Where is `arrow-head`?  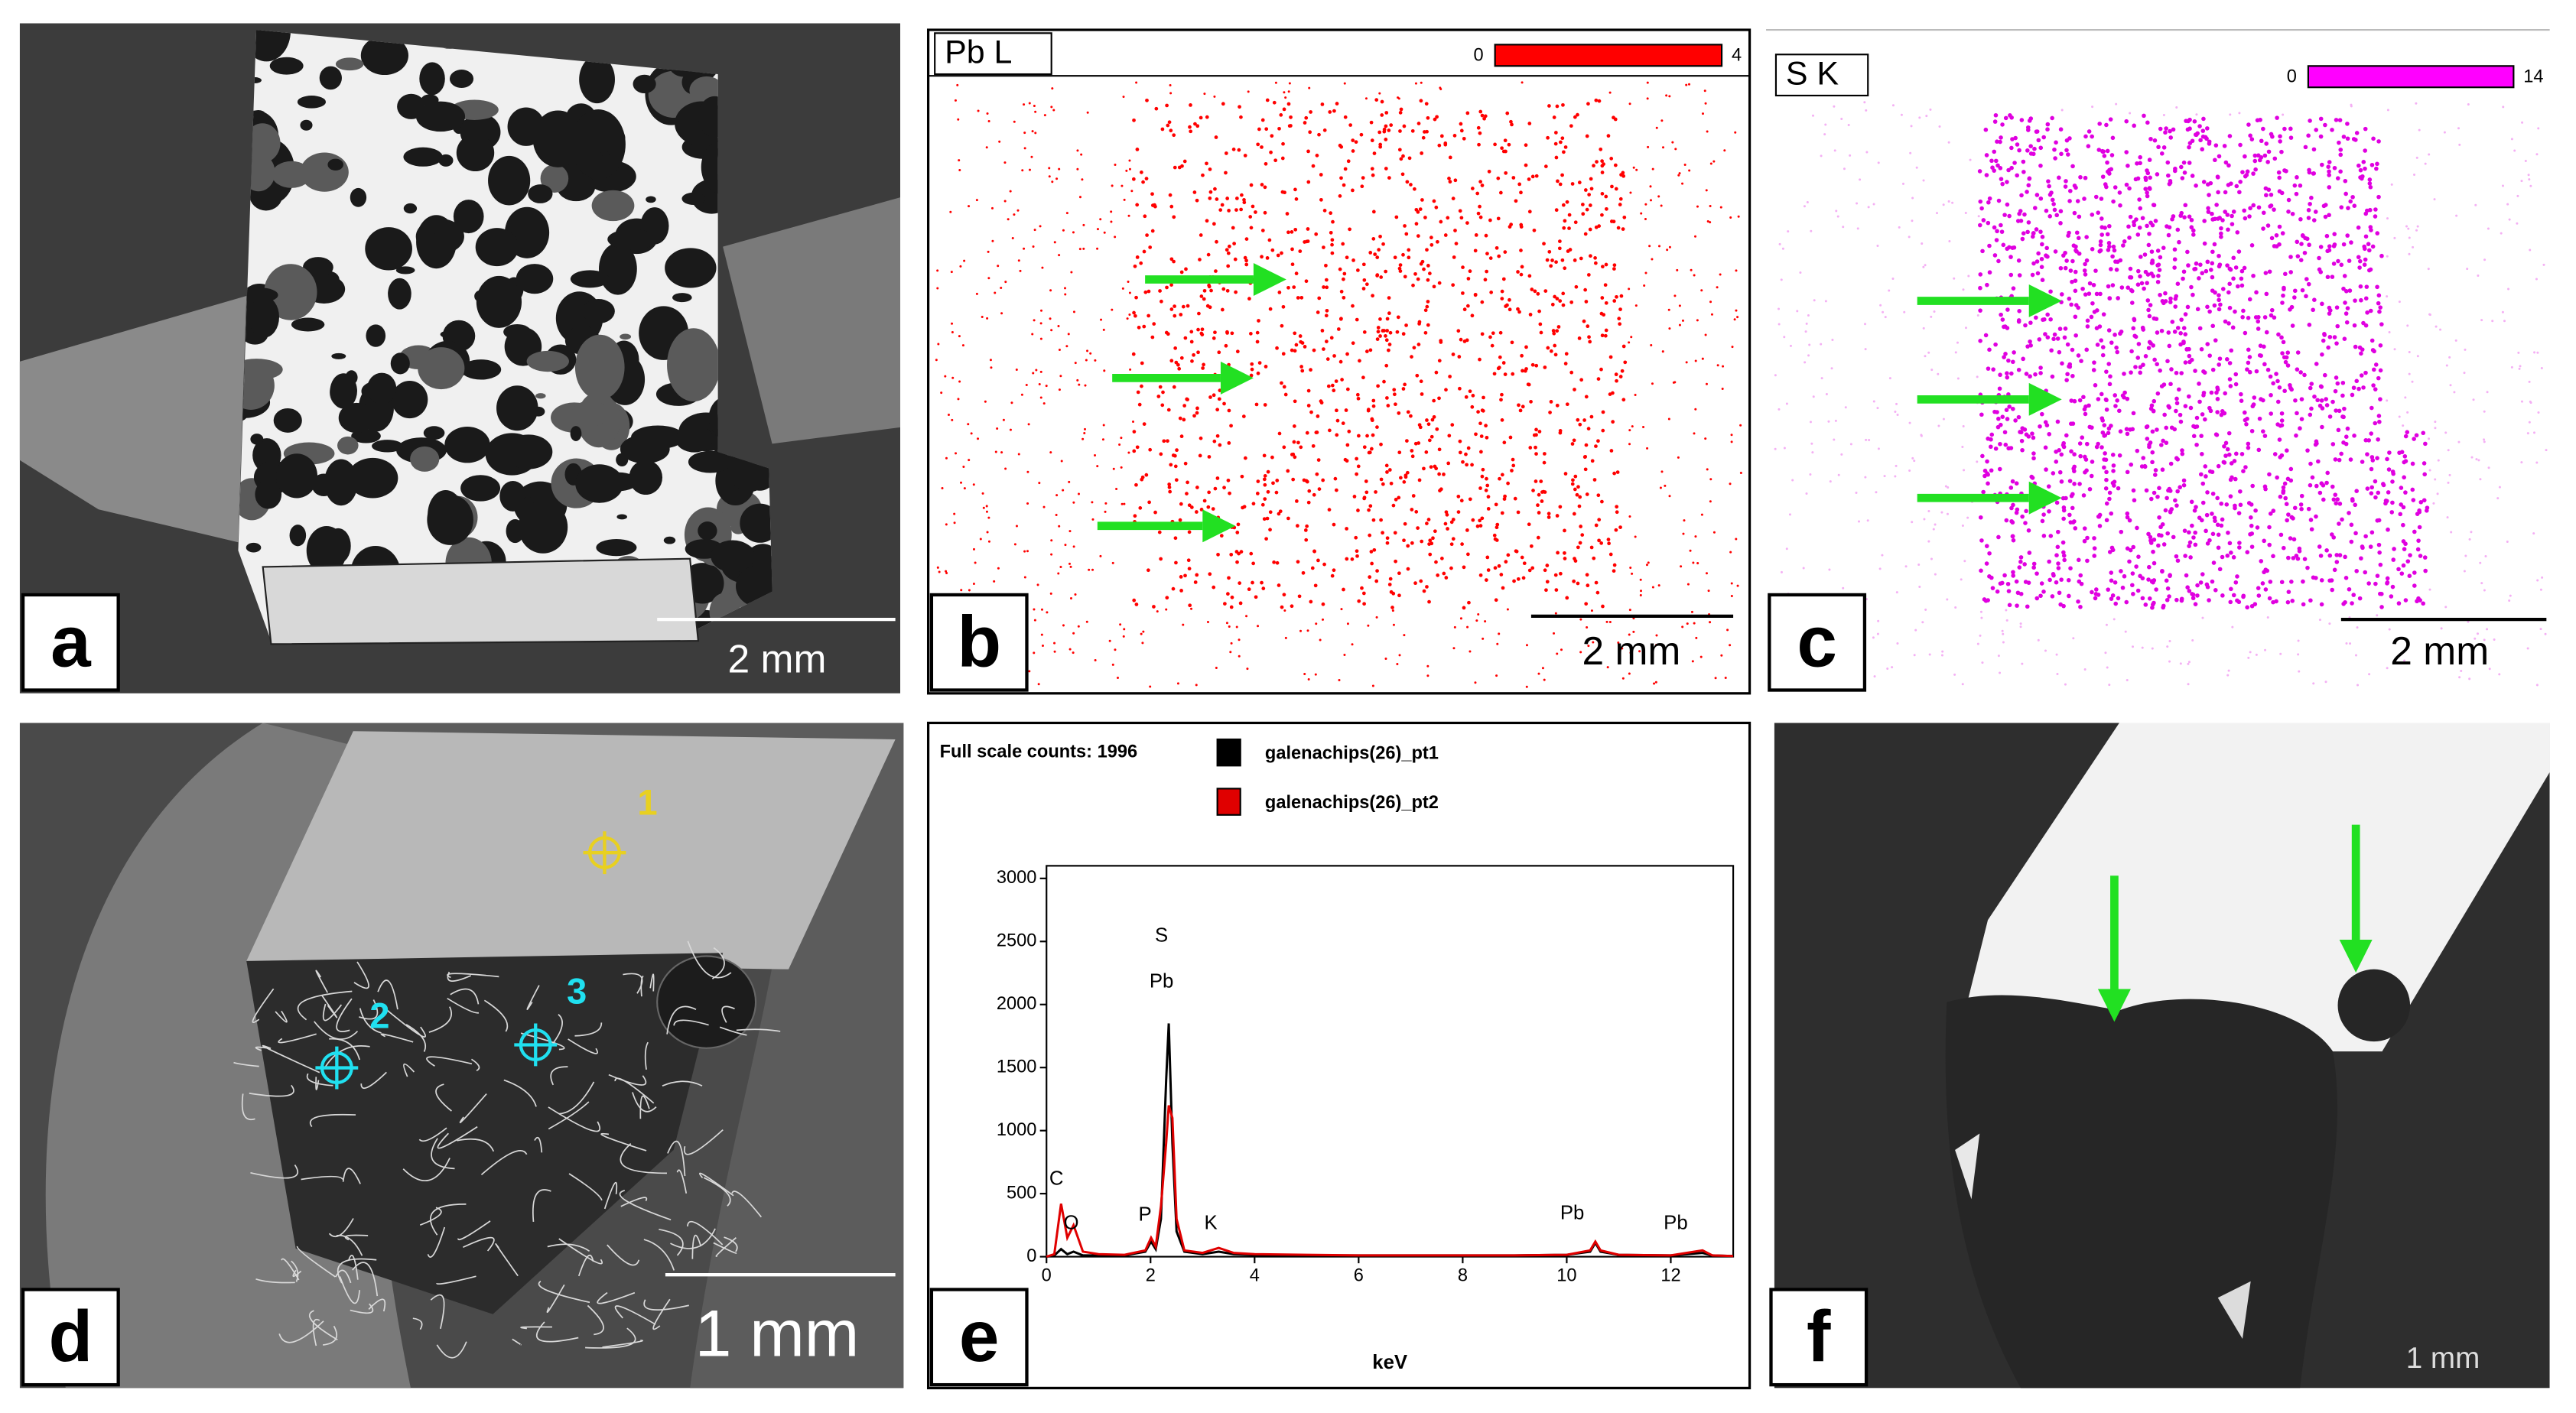
arrow-head is located at coordinates (1269, 280).